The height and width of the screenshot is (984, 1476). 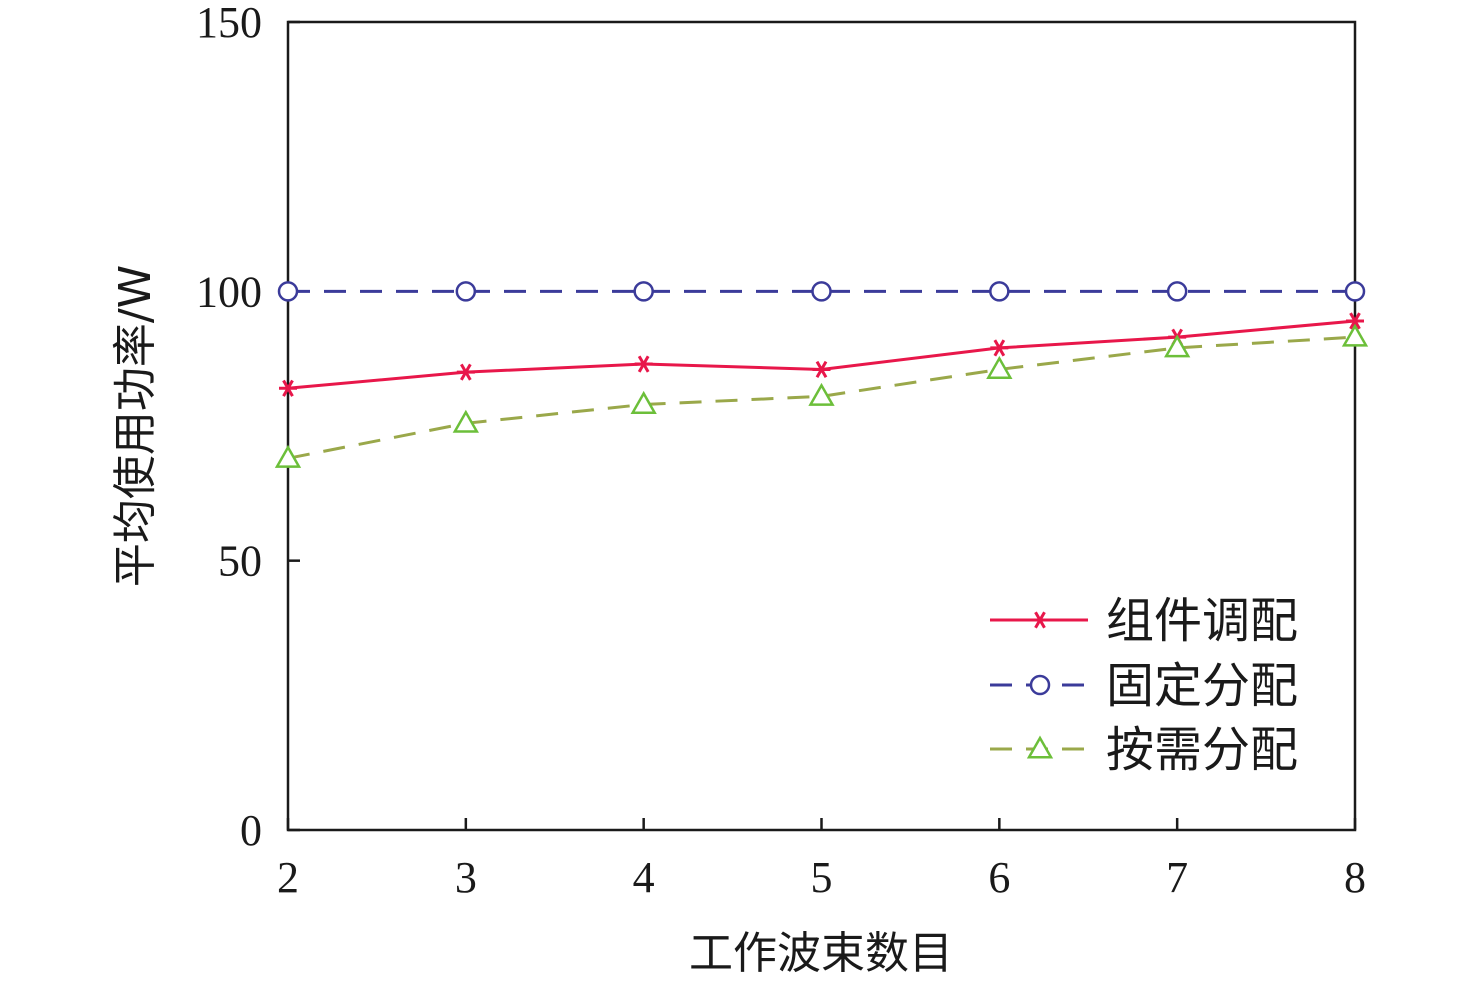 I want to click on legend-label: 固定分配, so click(x=1202, y=686).